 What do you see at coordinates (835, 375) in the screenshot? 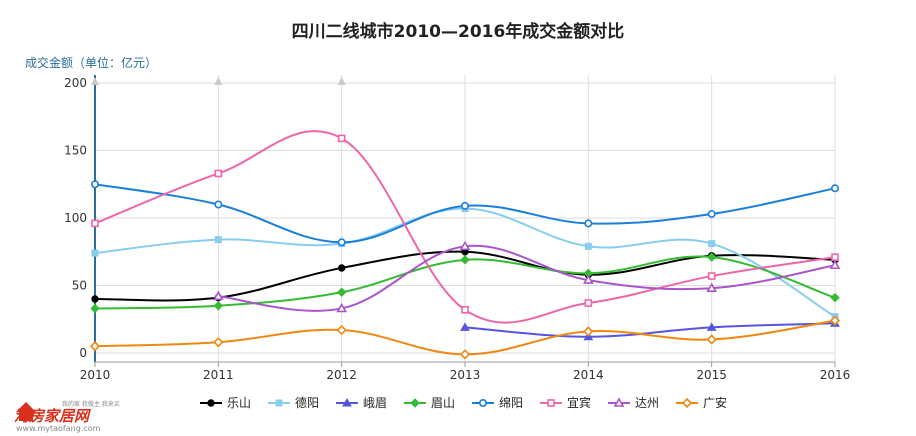
I see `x-tick-label: 2016` at bounding box center [835, 375].